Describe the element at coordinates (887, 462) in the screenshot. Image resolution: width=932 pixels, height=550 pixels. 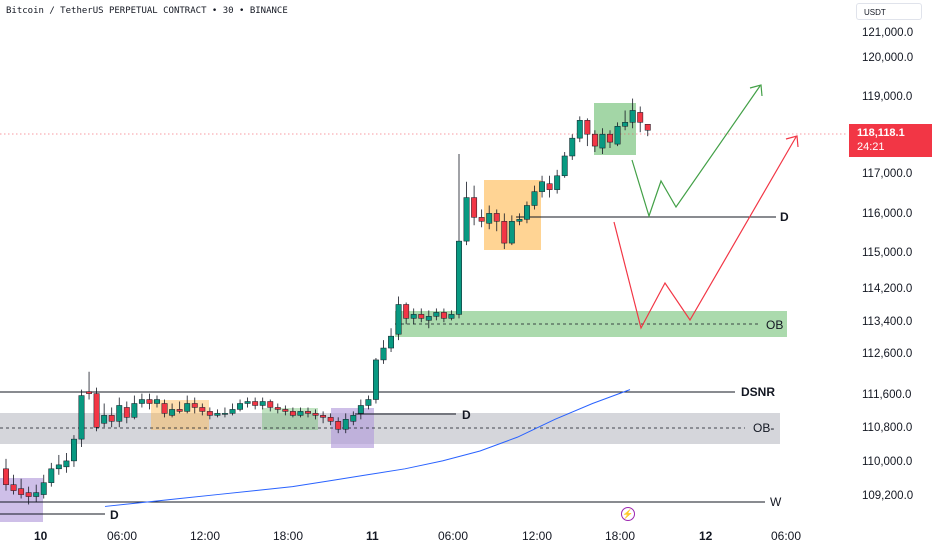
I see `y-tick-label: 110,000.0` at that location.